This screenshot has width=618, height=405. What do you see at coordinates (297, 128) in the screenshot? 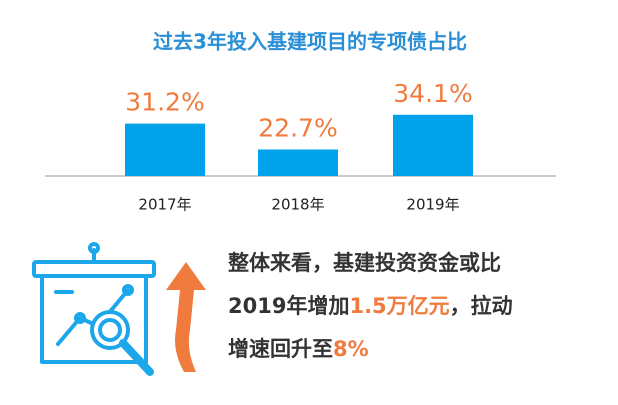
I see `value-label: 22.7%` at bounding box center [297, 128].